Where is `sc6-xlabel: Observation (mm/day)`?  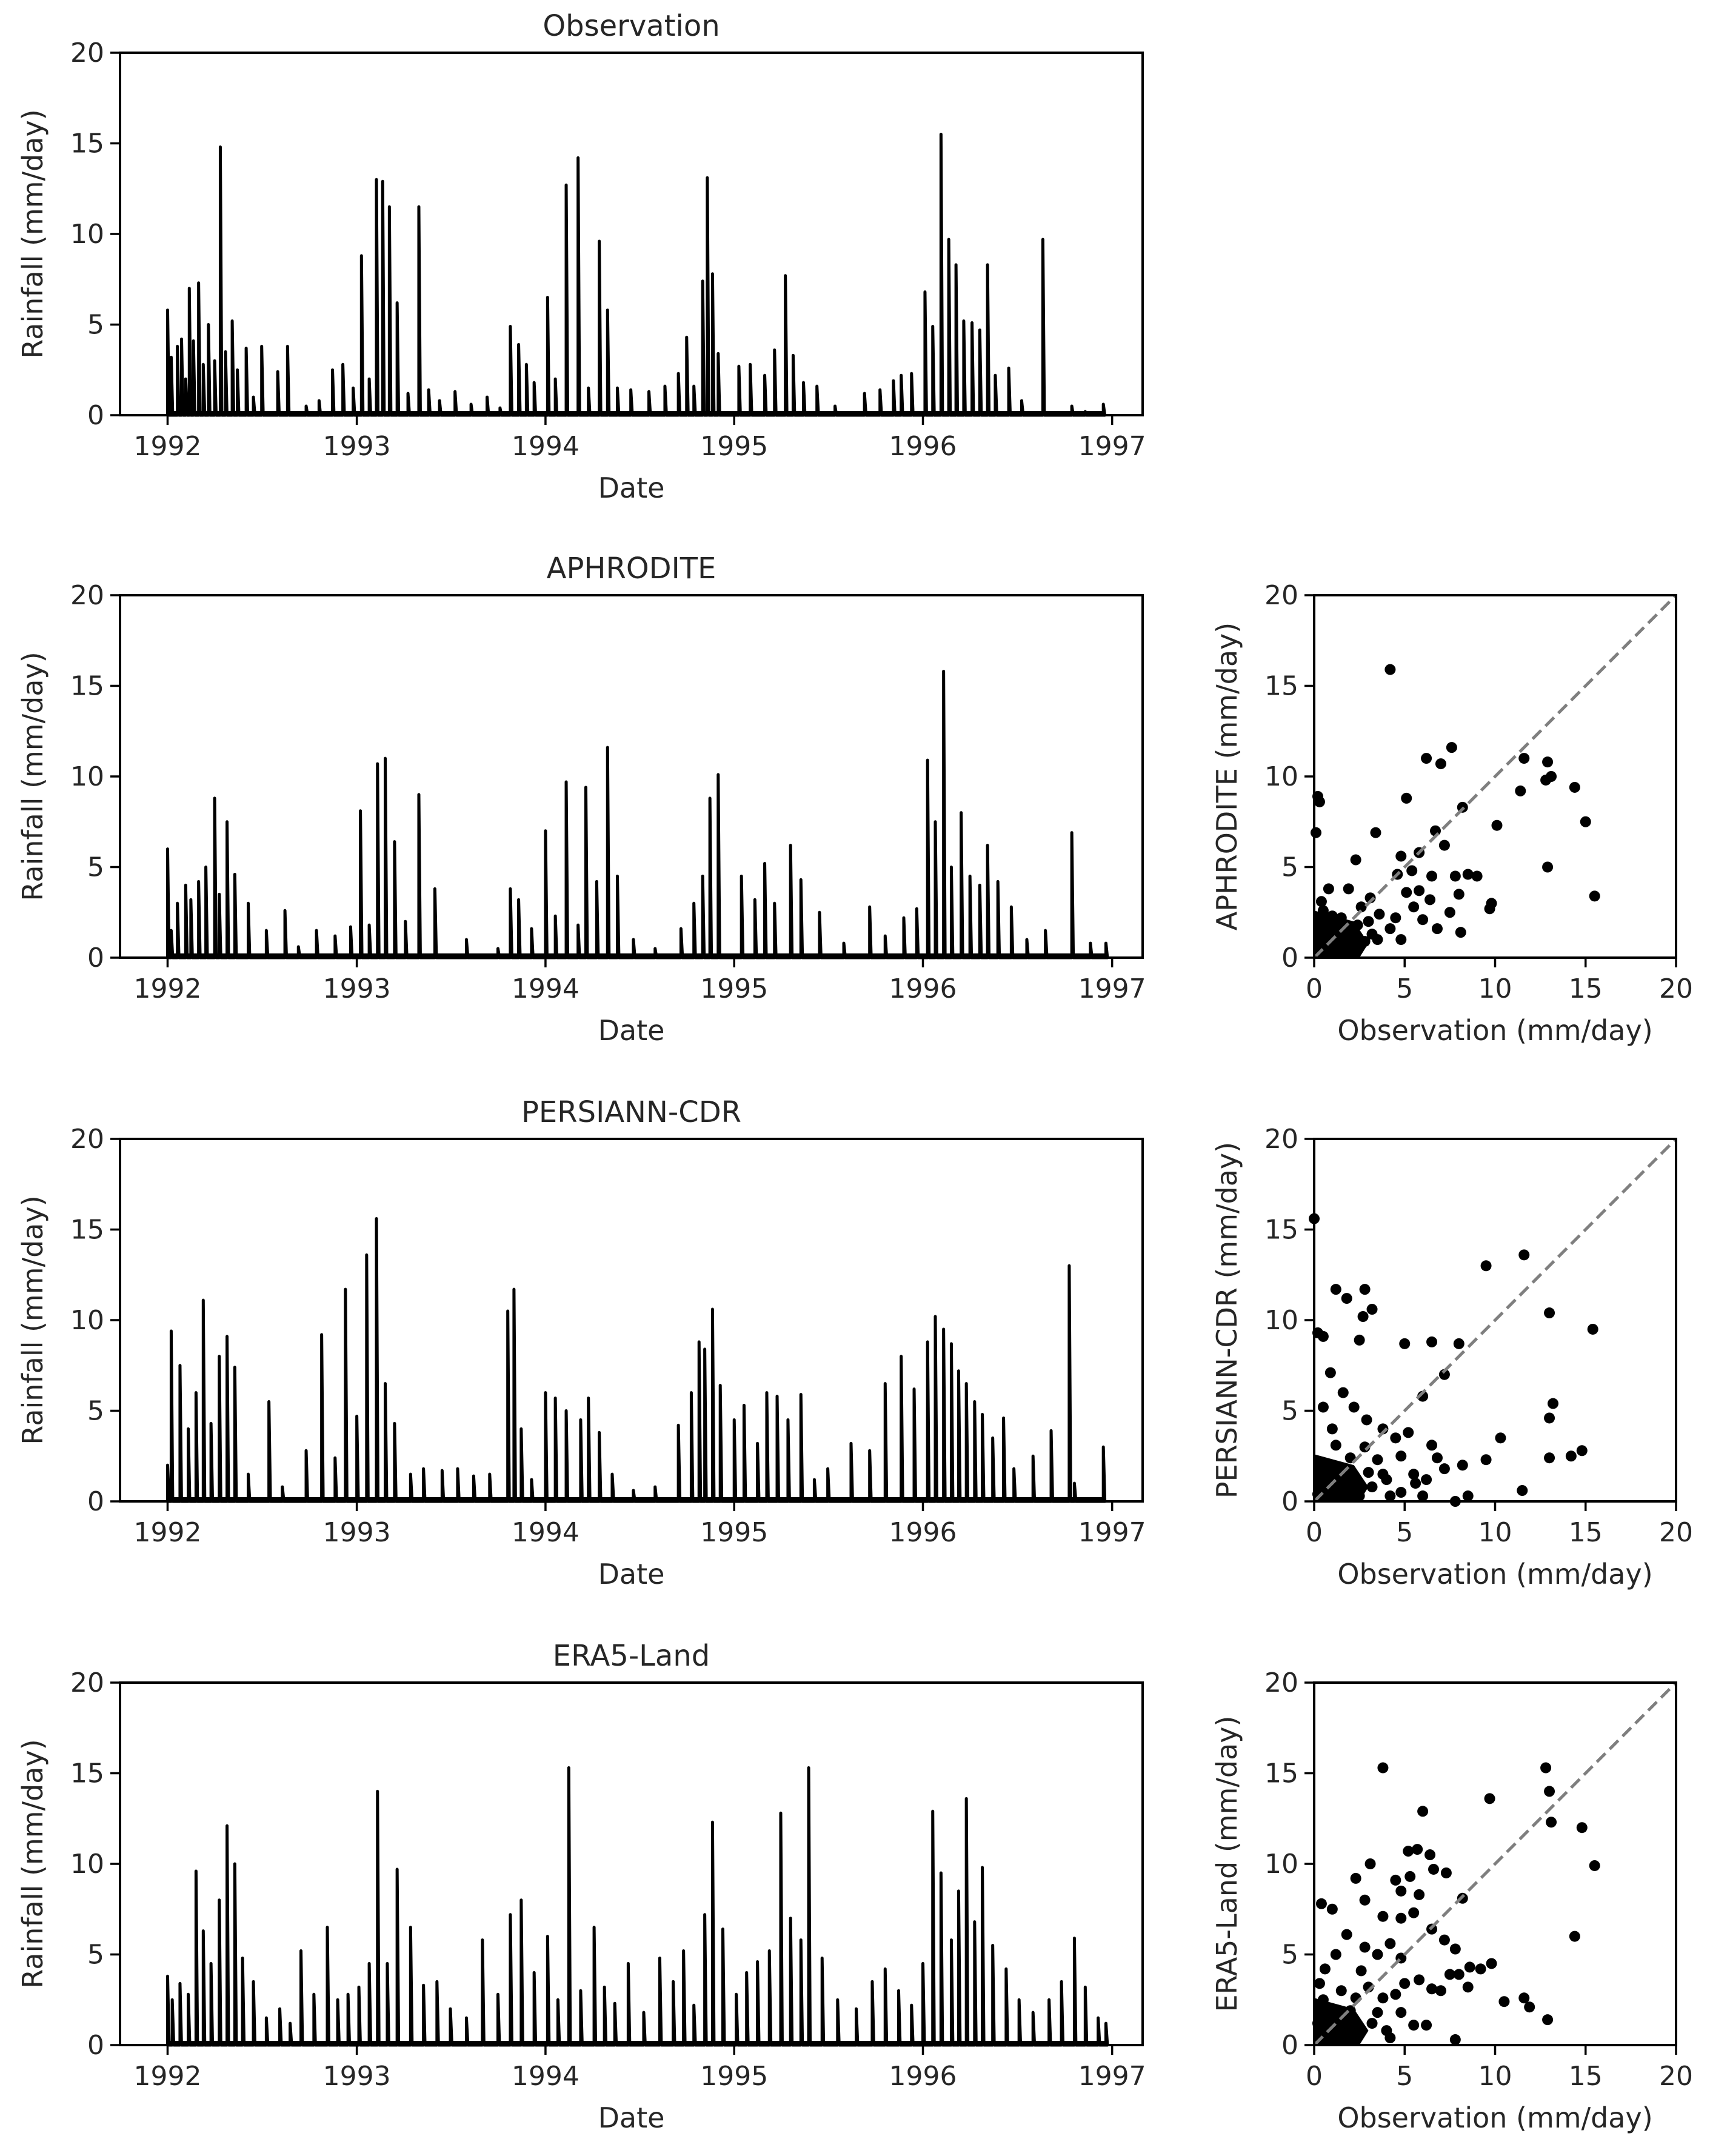
sc6-xlabel: Observation (mm/day) is located at coordinates (1494, 2117).